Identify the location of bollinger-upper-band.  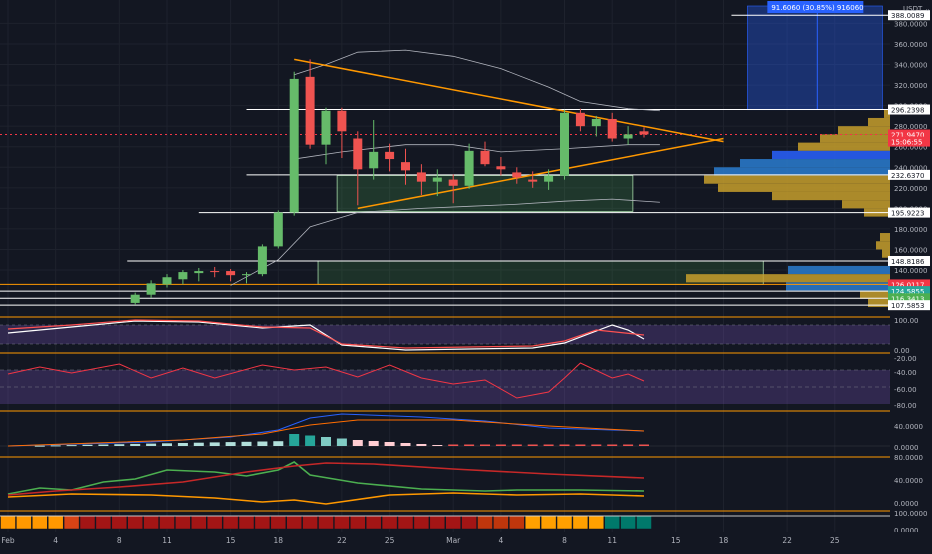
(477, 80).